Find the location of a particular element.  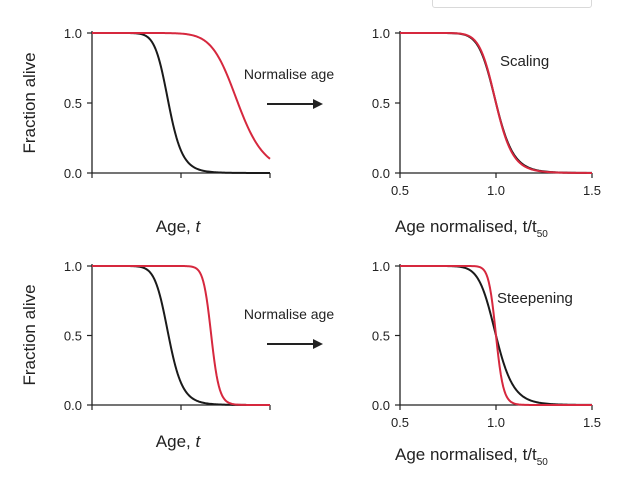

panel-top-left: 1.0 0.5 0.0 is located at coordinates (167, 103).